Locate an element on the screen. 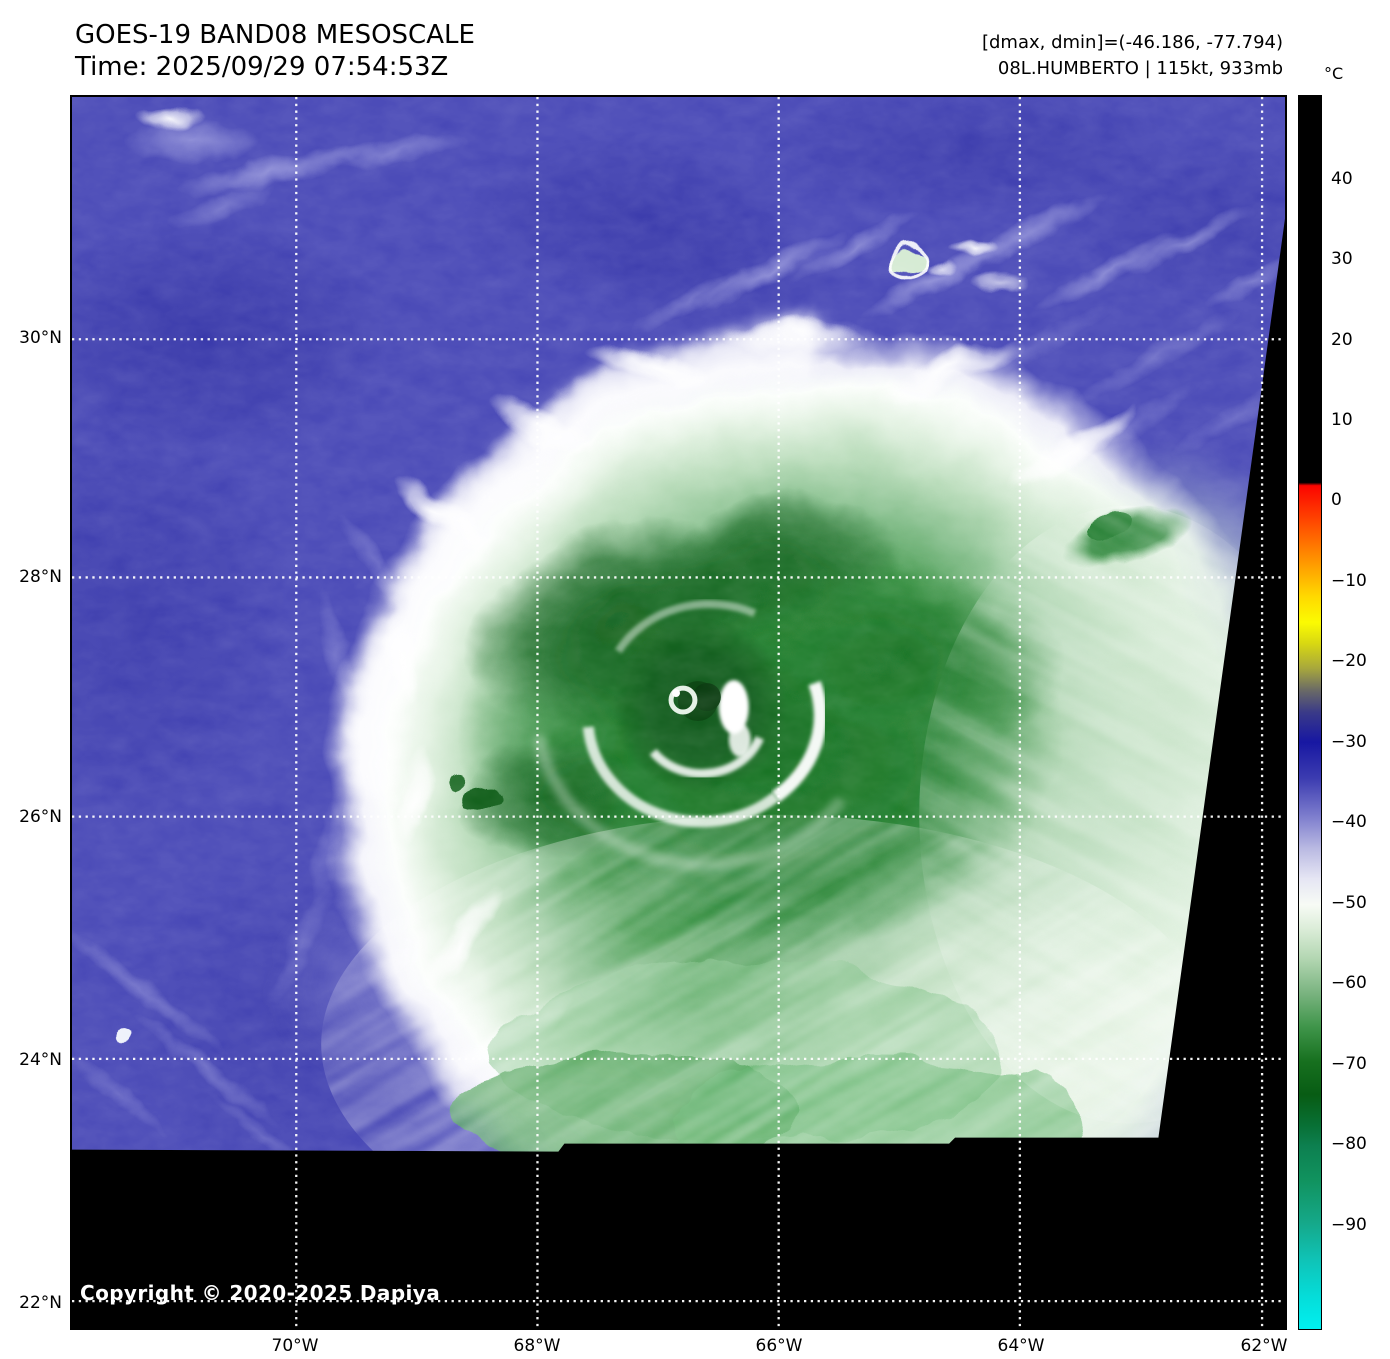 This screenshot has width=1390, height=1359. colorbar-tick-label: −40 is located at coordinates (1349, 822).